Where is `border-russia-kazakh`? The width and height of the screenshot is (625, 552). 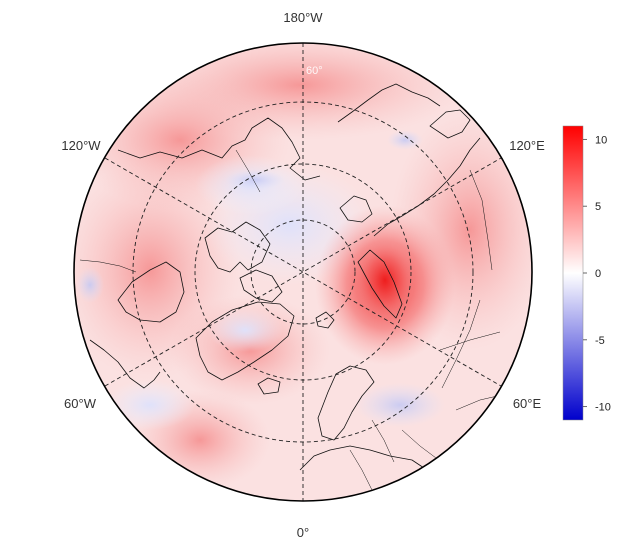
border-russia-kazakh is located at coordinates (461, 344).